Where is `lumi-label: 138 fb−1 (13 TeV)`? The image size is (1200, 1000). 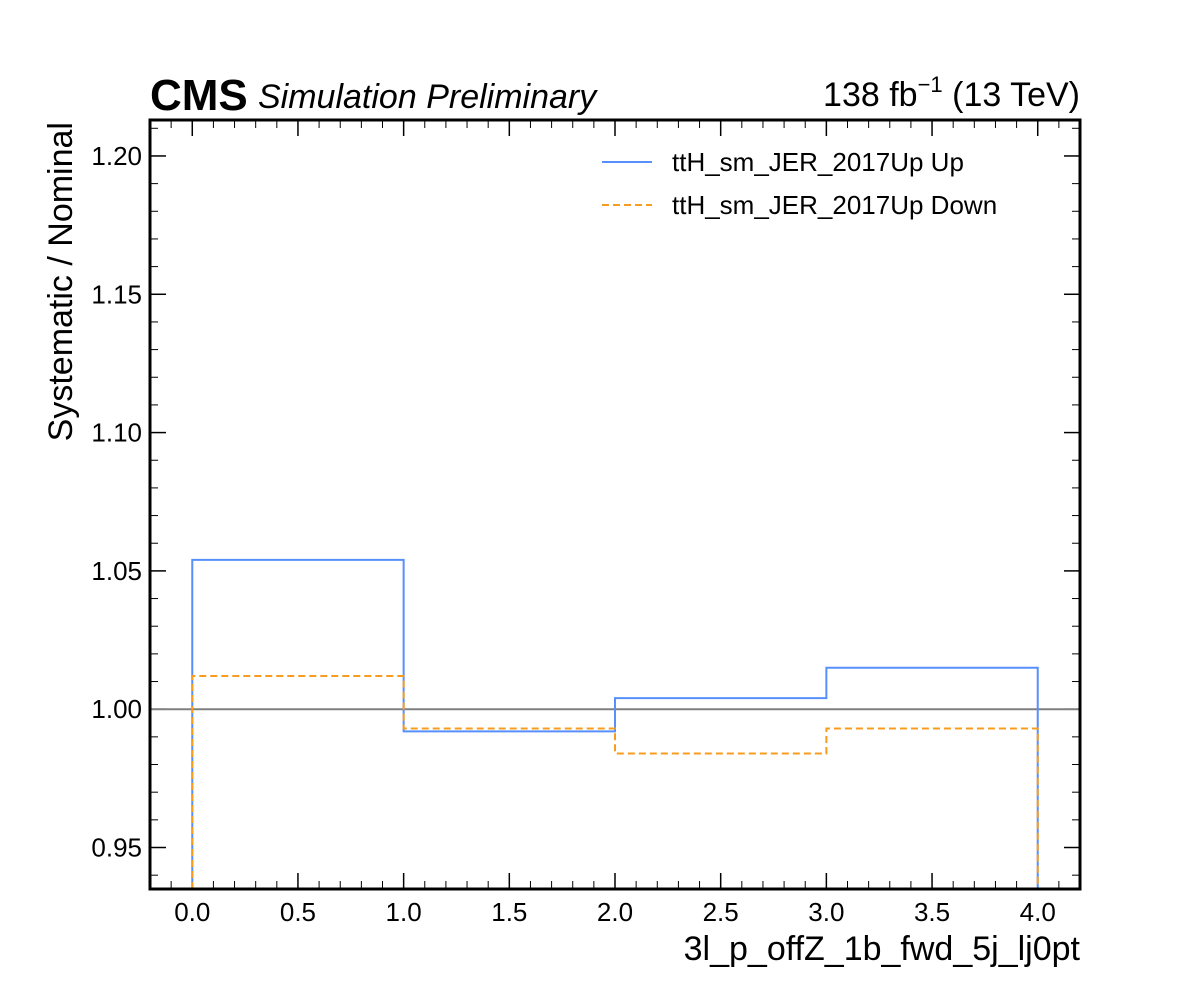
lumi-label: 138 fb−1 (13 TeV) is located at coordinates (951, 93).